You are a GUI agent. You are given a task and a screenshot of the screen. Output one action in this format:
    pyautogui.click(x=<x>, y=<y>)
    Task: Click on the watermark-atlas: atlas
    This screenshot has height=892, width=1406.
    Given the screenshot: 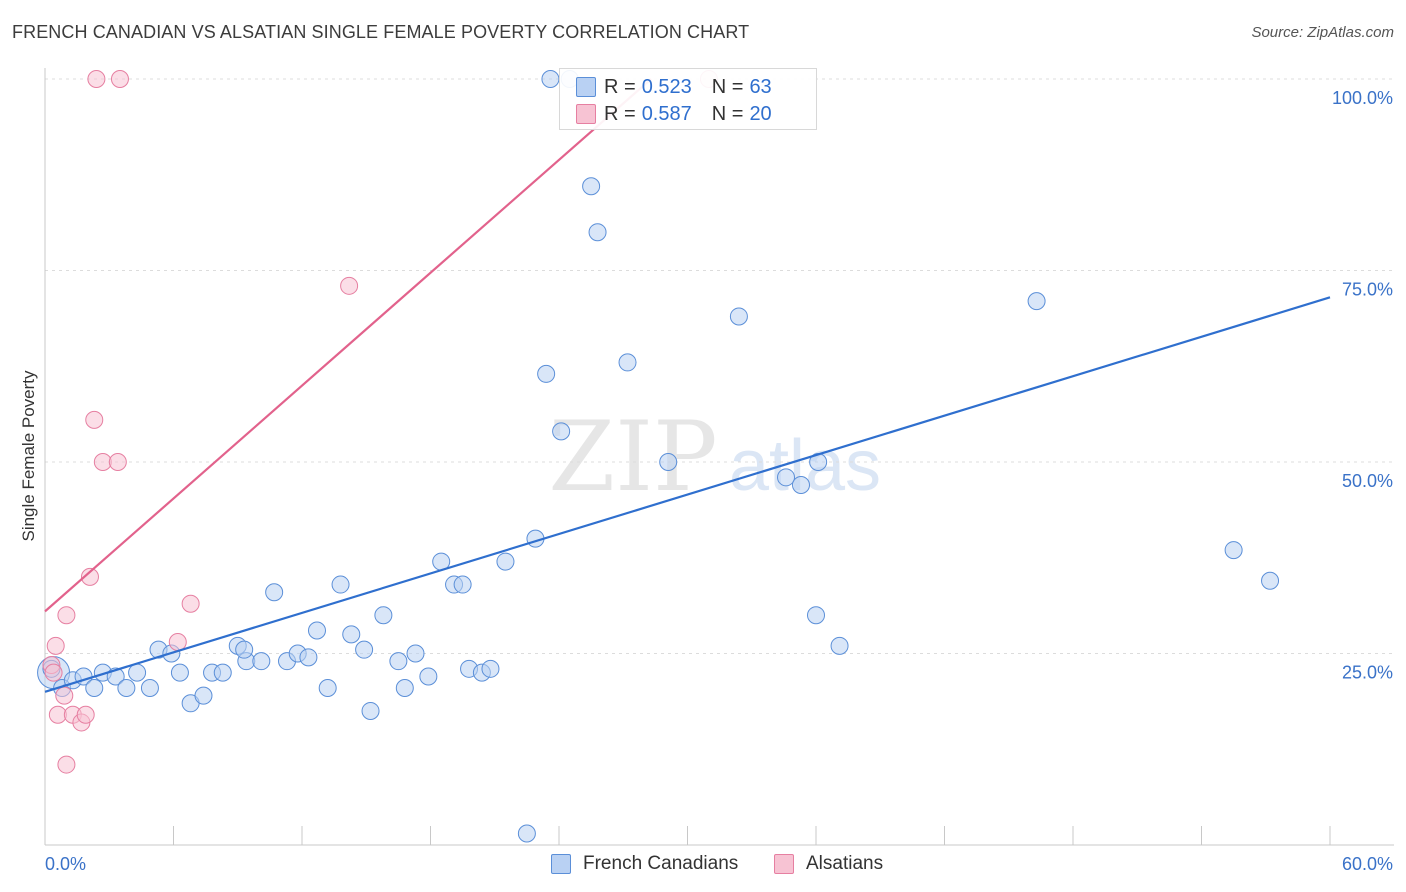 What is the action you would take?
    pyautogui.click(x=805, y=466)
    